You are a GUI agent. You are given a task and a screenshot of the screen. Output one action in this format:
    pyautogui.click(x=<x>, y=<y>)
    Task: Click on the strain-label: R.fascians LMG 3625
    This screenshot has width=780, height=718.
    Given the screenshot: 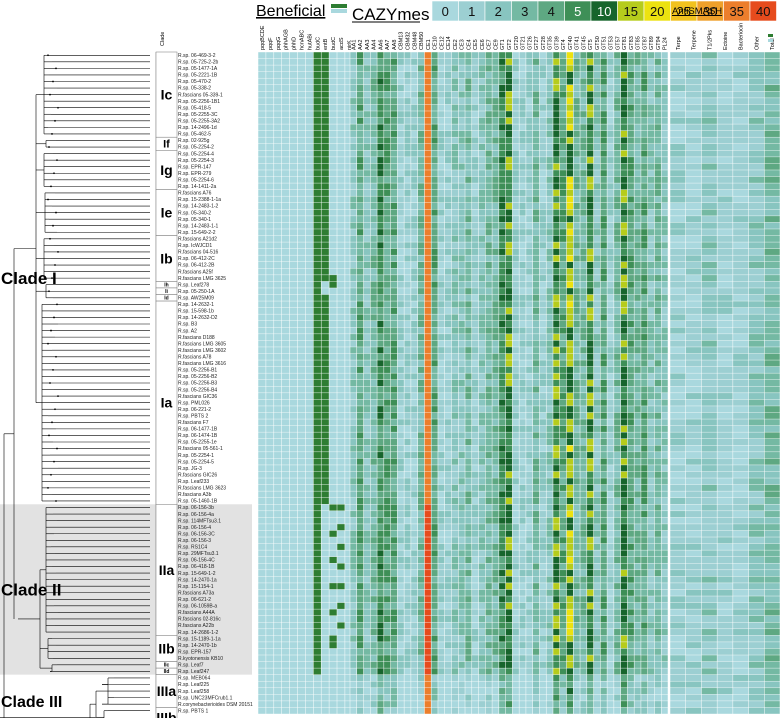 What is the action you would take?
    pyautogui.click(x=202, y=279)
    